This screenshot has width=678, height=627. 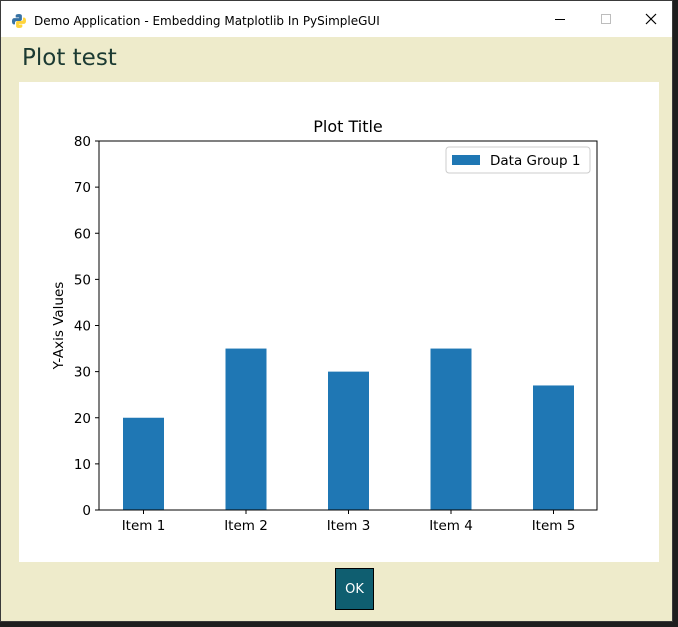 I want to click on legend-swatch, so click(x=466, y=160).